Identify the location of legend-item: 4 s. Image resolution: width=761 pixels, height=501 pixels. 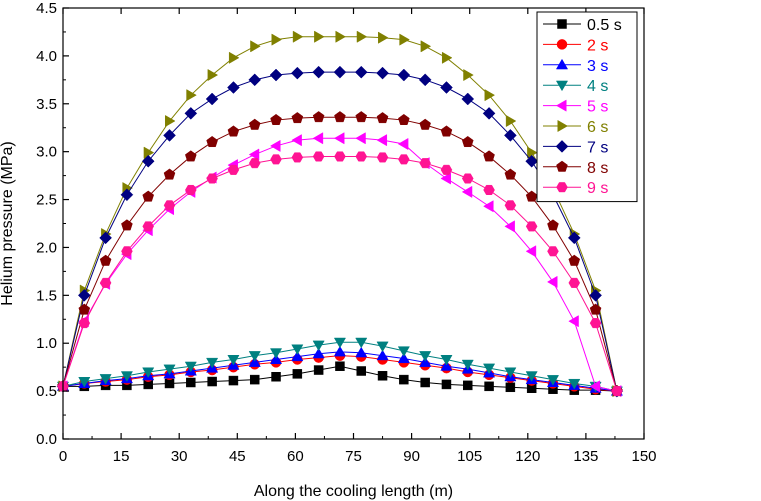
(575, 86).